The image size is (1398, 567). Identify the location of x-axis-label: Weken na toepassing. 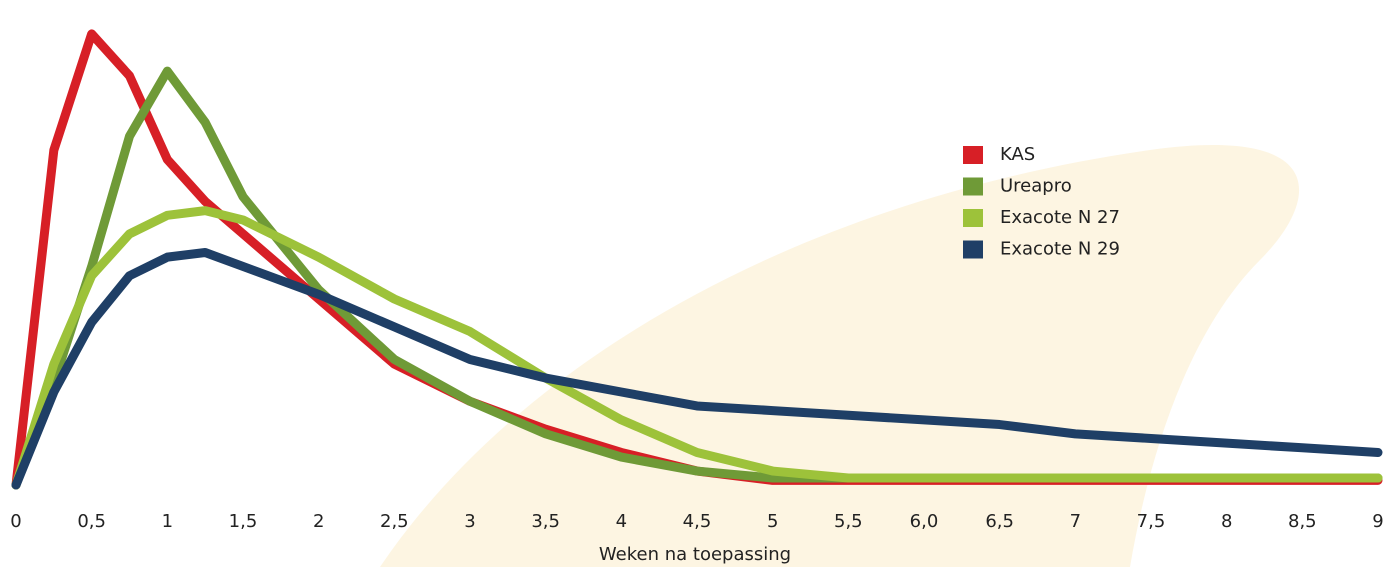
(695, 554).